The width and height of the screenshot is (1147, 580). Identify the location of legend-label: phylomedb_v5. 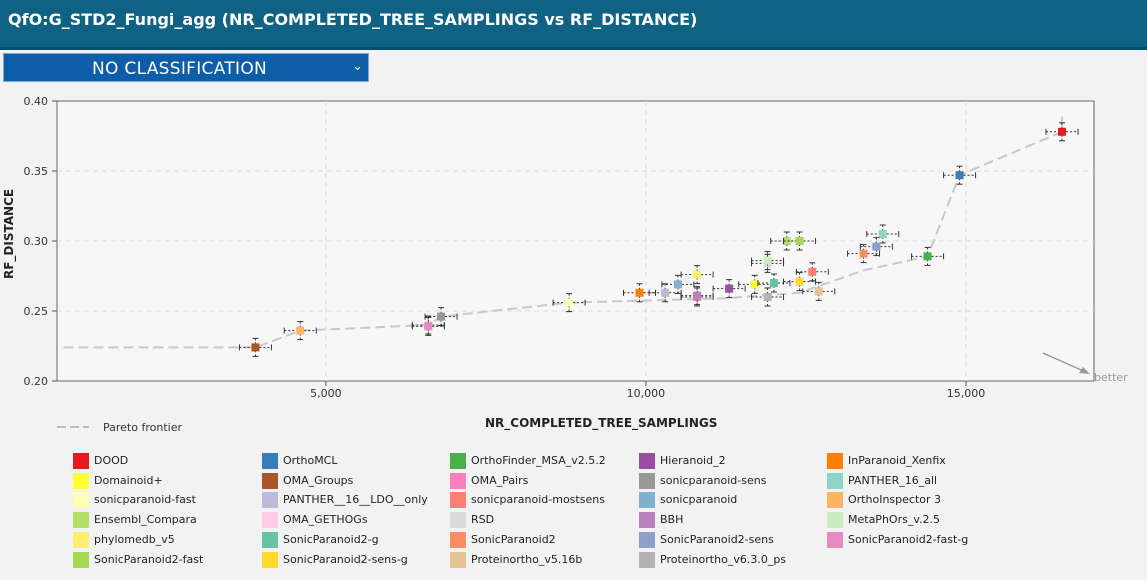
(134, 539).